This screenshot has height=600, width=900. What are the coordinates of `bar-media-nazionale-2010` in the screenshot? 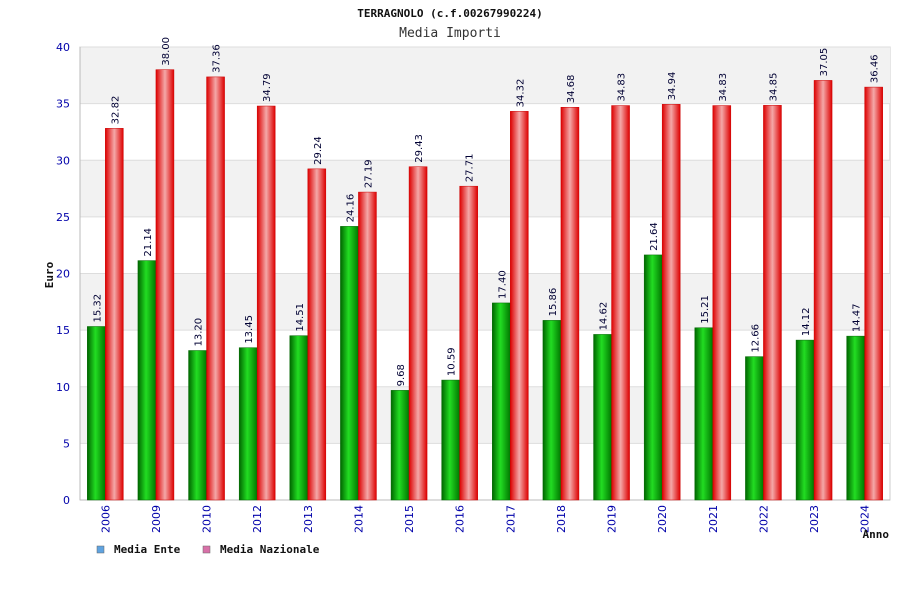 It's located at (215, 288).